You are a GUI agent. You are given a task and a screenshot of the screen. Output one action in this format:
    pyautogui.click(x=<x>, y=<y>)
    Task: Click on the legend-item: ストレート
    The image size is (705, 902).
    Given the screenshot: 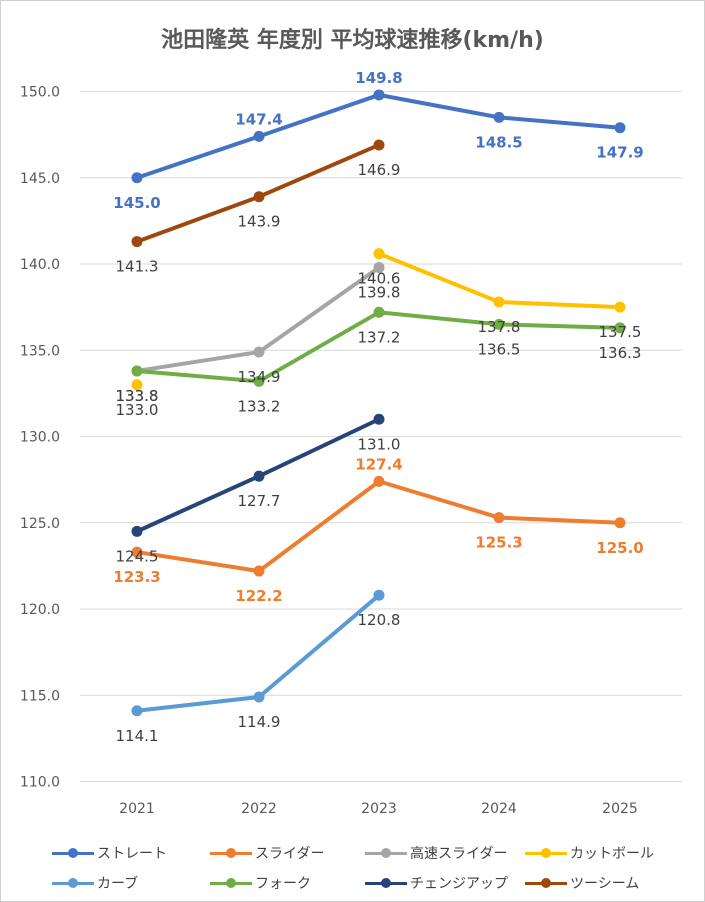 What is the action you would take?
    pyautogui.click(x=109, y=853)
    